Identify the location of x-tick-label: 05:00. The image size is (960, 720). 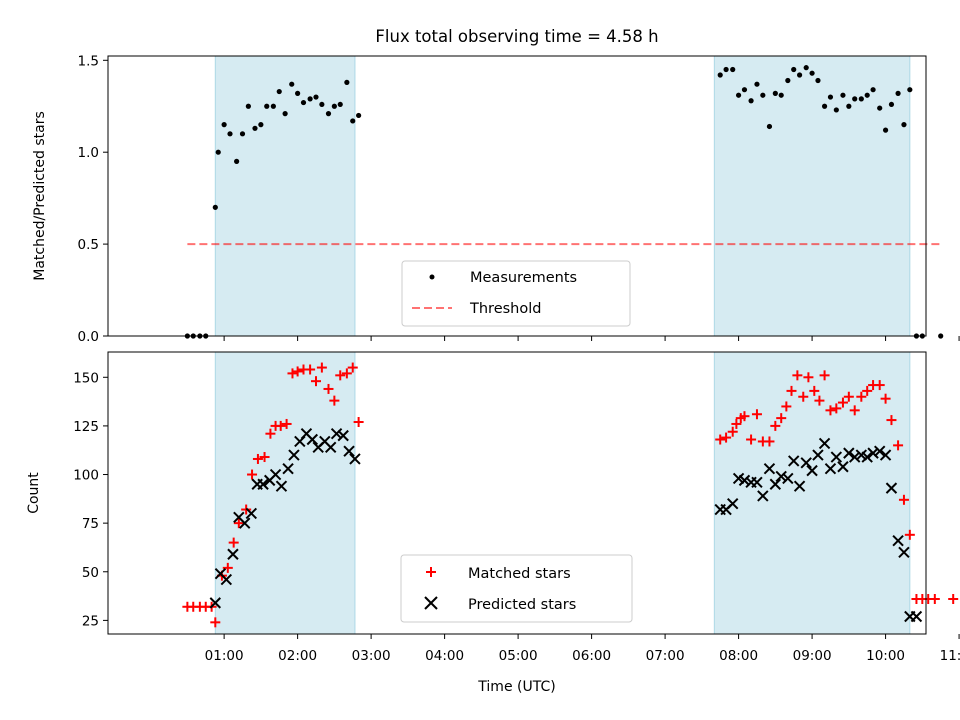
(518, 656).